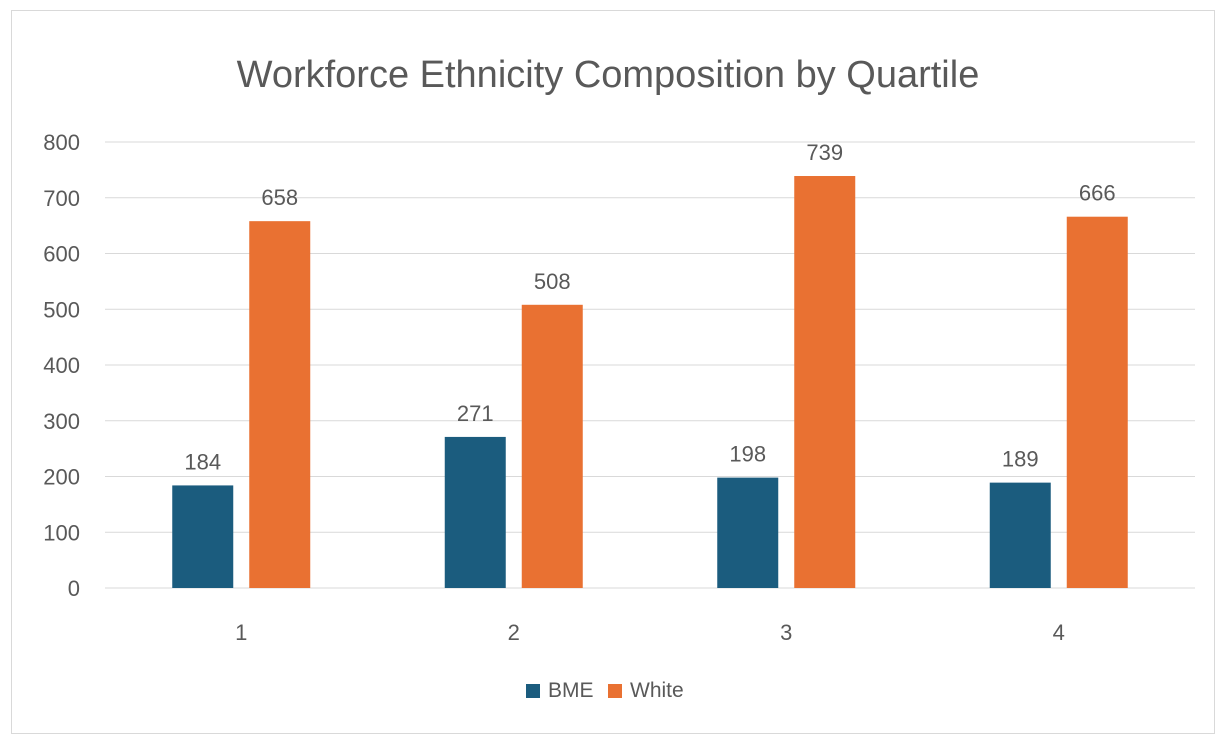  Describe the element at coordinates (1059, 632) in the screenshot. I see `x-tick-label: 4` at that location.